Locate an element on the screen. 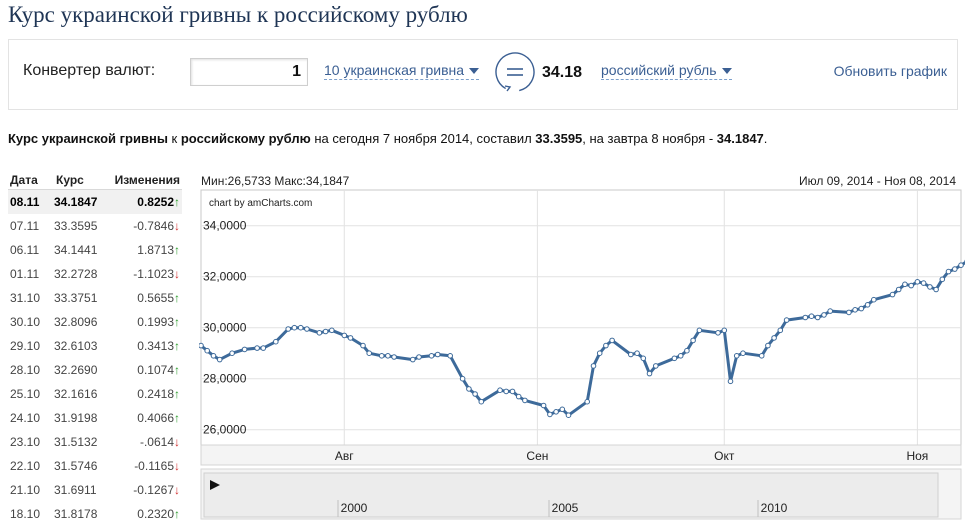 The image size is (965, 526). row-date: 31.10 is located at coordinates (31, 298).